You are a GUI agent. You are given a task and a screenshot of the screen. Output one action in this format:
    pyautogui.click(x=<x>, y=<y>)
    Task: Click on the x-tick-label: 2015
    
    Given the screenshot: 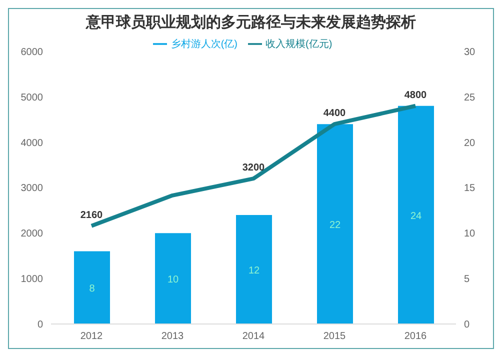 What is the action you would take?
    pyautogui.click(x=334, y=336)
    